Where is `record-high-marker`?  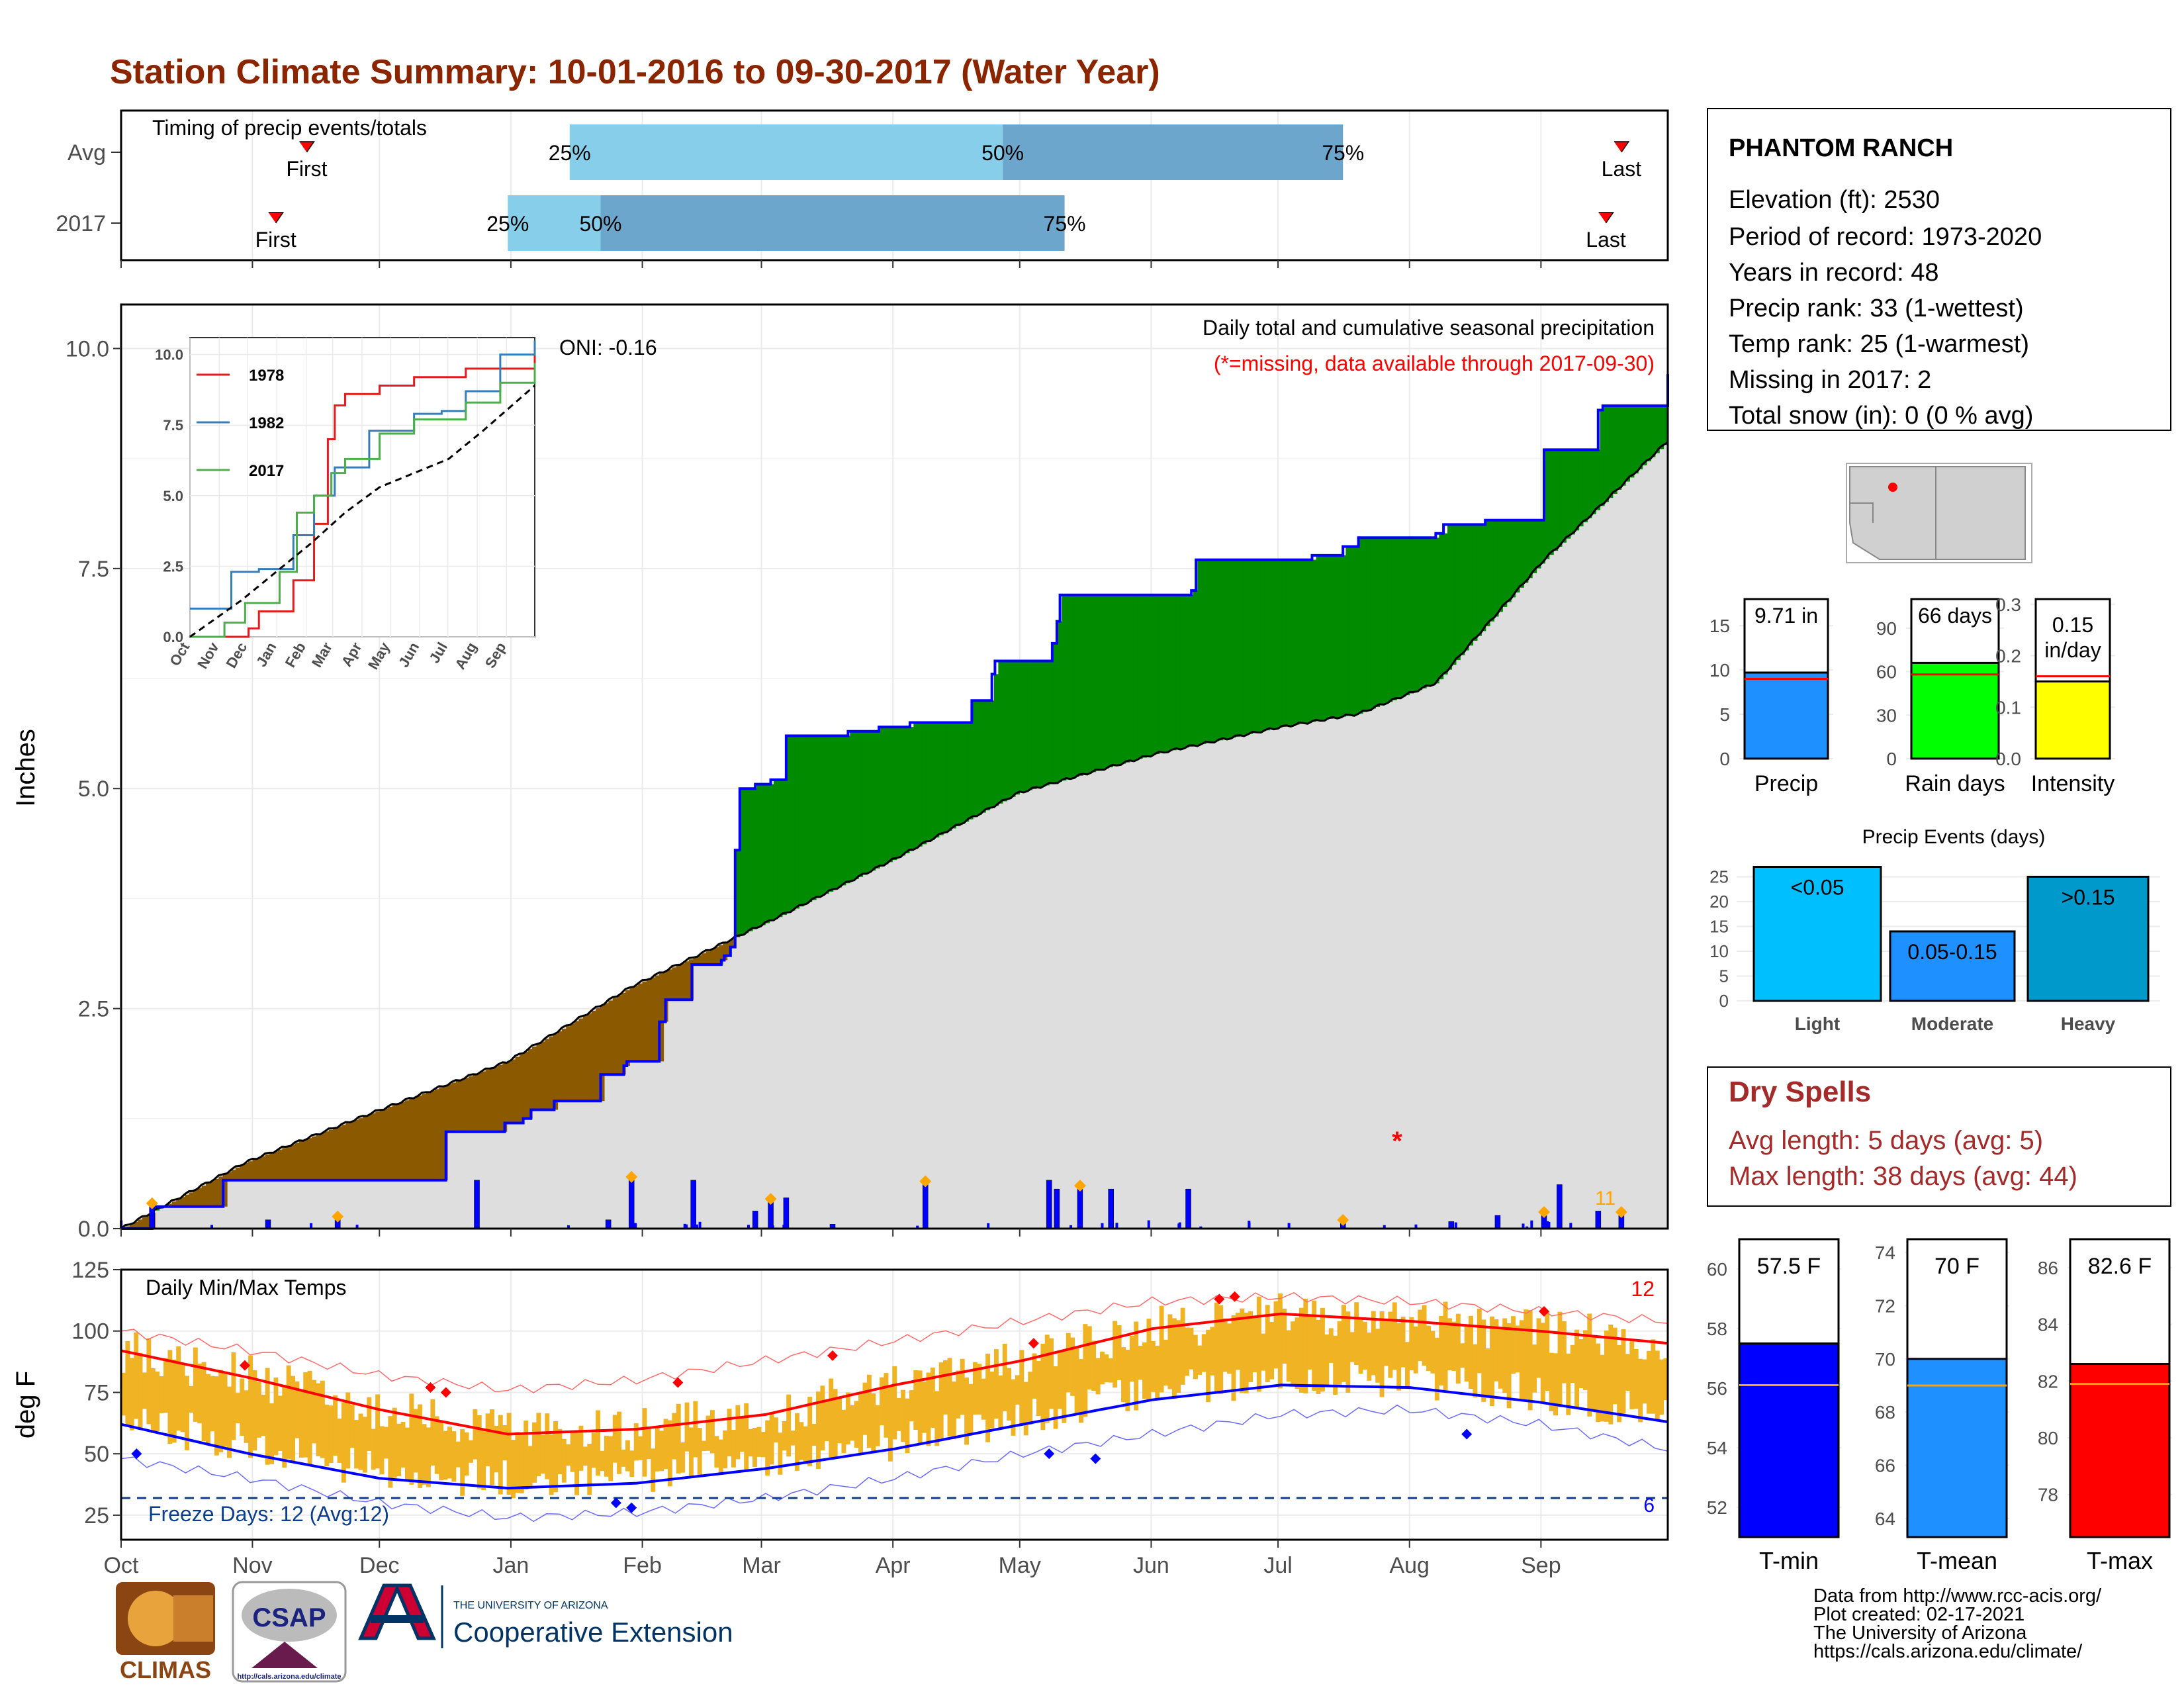 record-high-marker is located at coordinates (445, 1392).